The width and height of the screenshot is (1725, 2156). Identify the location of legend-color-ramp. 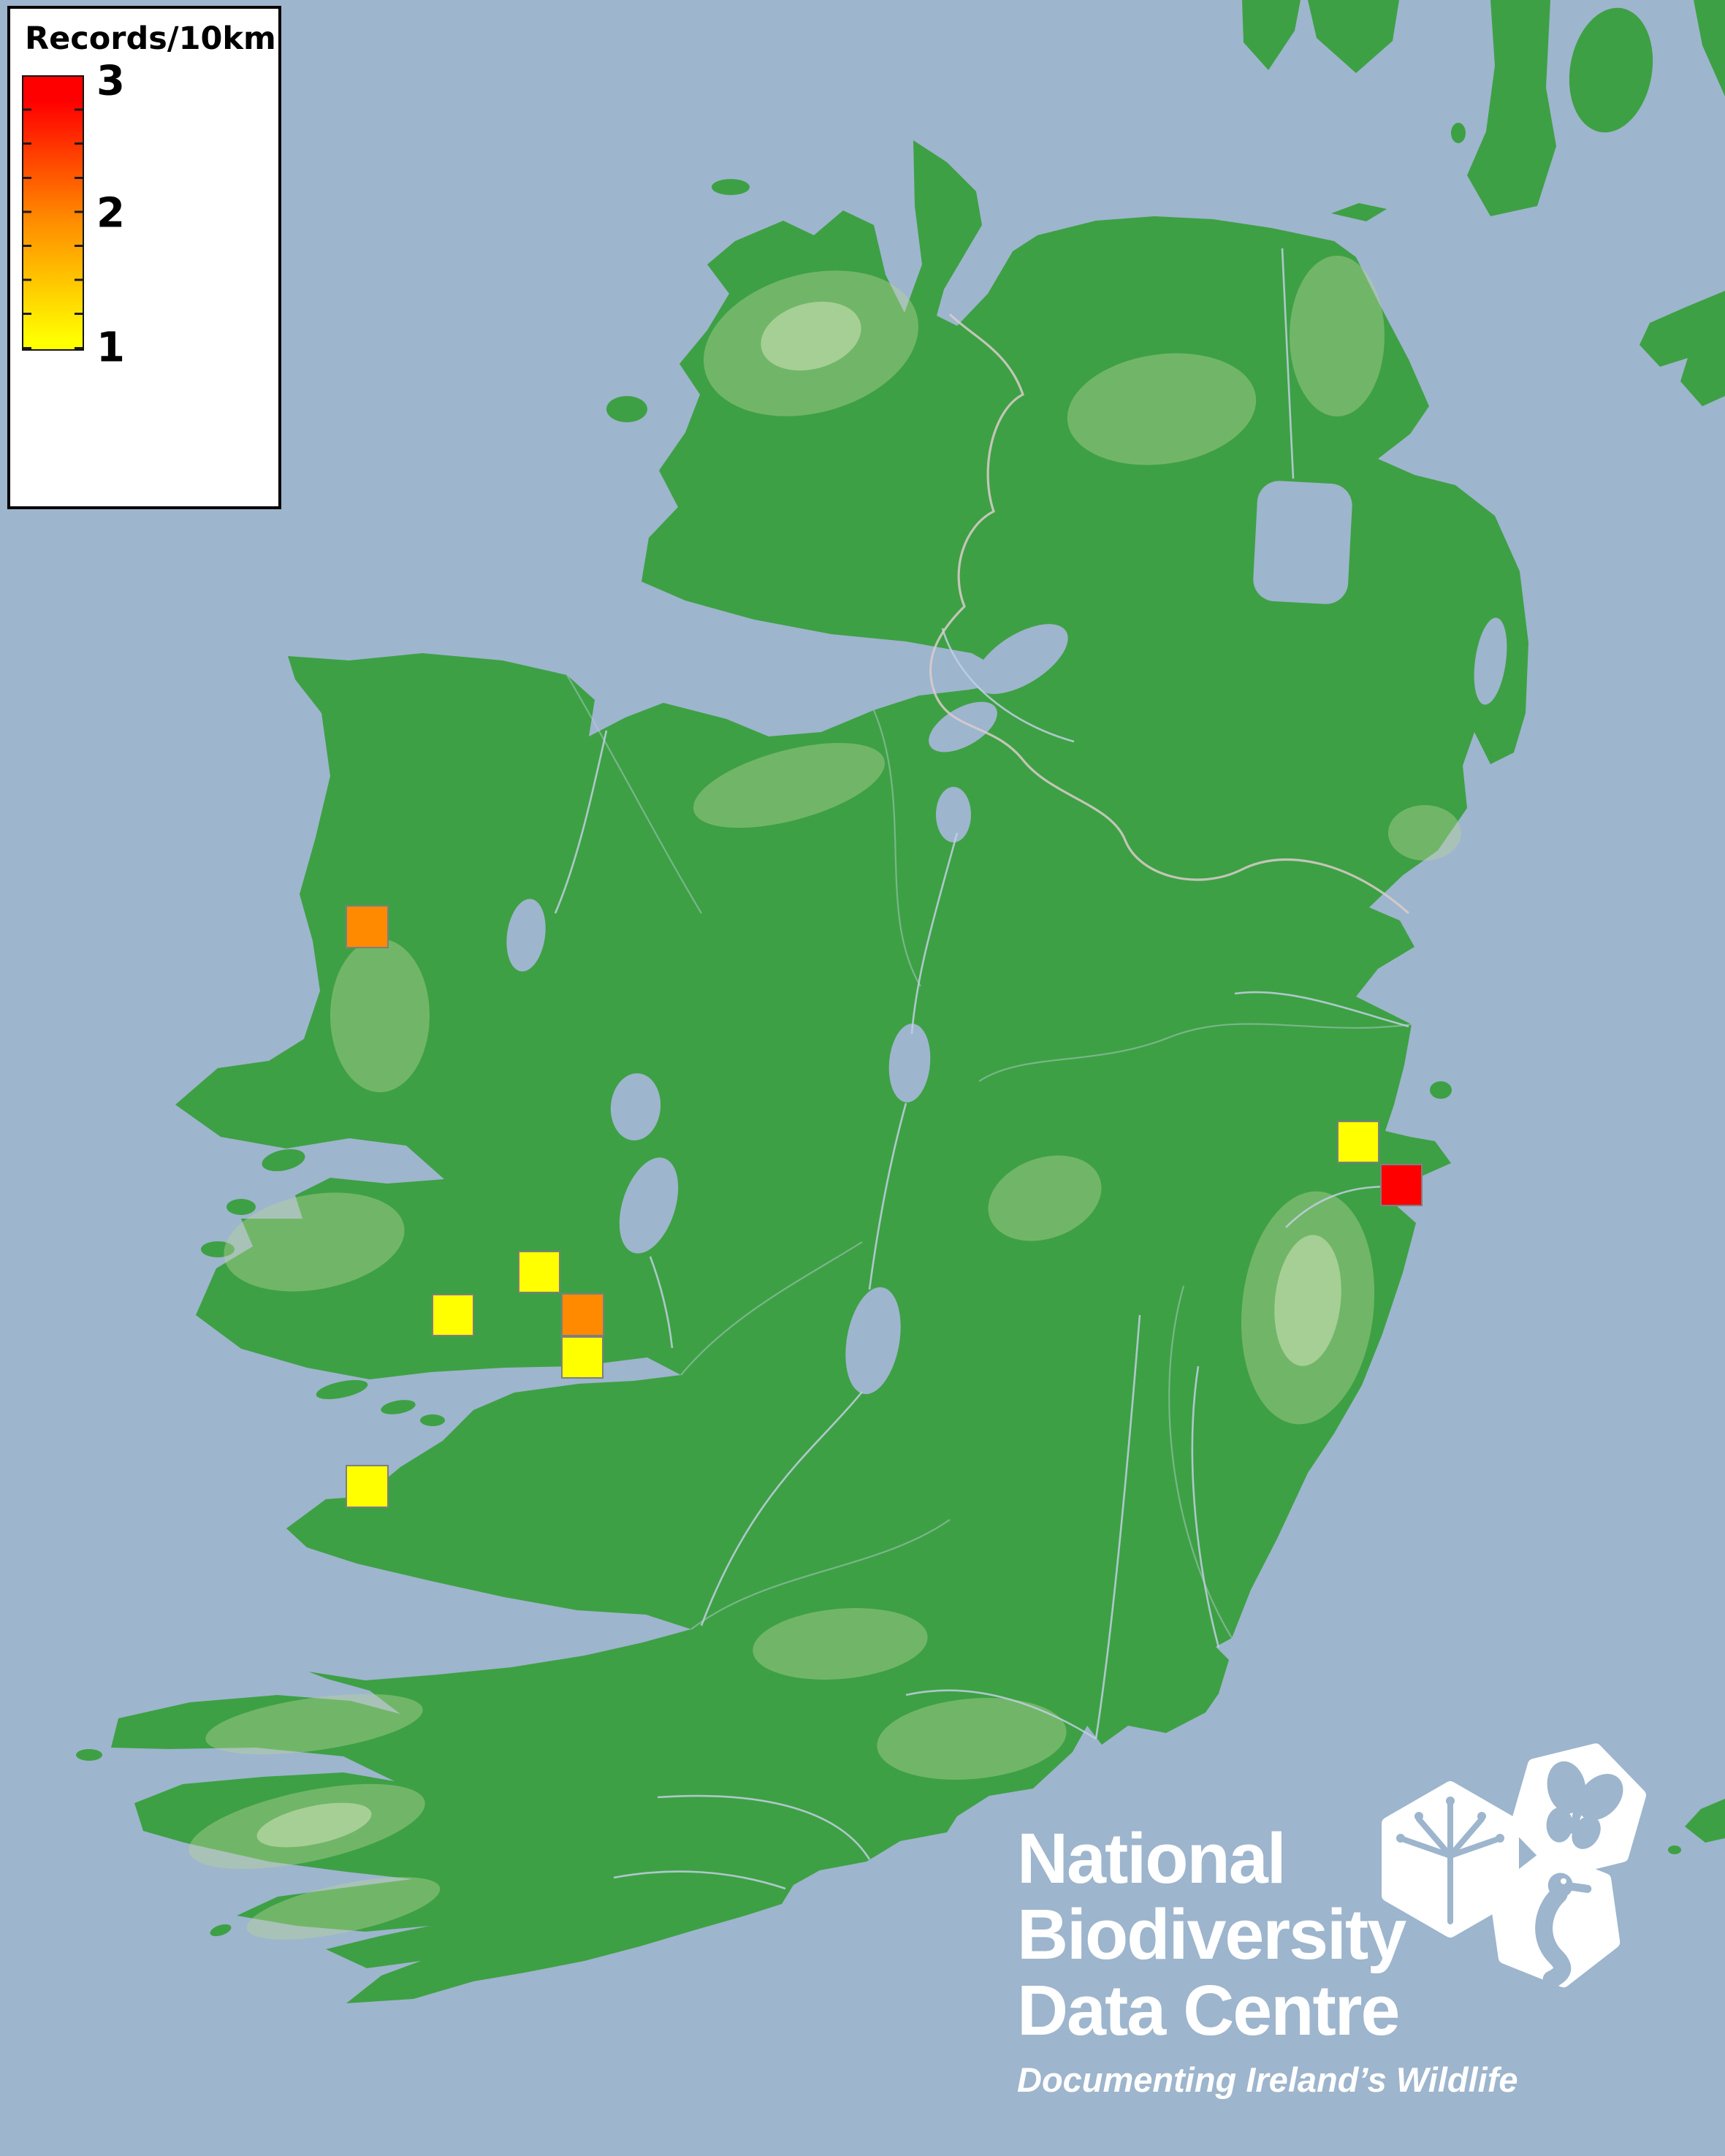
(53, 213).